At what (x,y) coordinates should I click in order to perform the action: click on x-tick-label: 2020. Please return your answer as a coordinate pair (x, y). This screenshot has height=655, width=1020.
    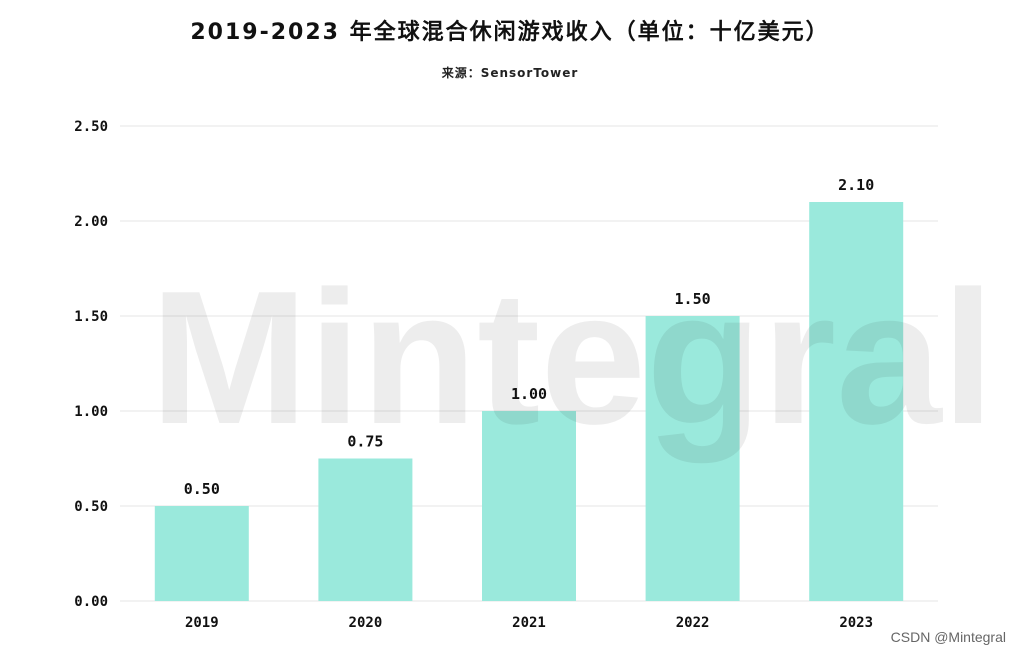
    Looking at the image, I should click on (366, 623).